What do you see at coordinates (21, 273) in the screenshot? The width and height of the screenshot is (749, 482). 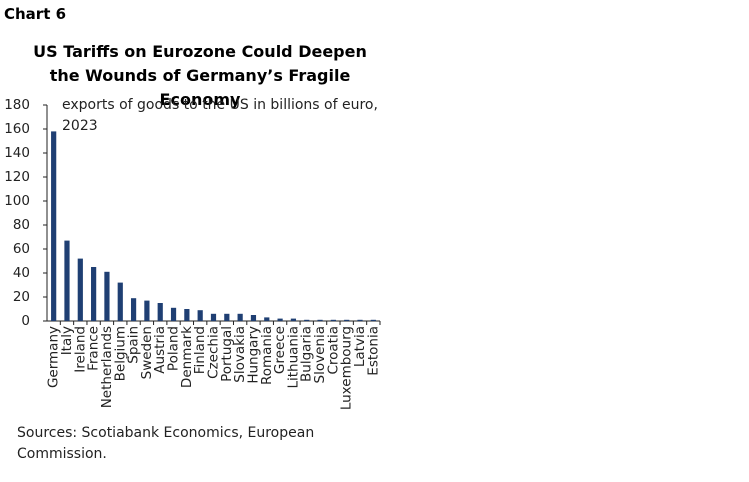 I see `y-tick-label: 40` at bounding box center [21, 273].